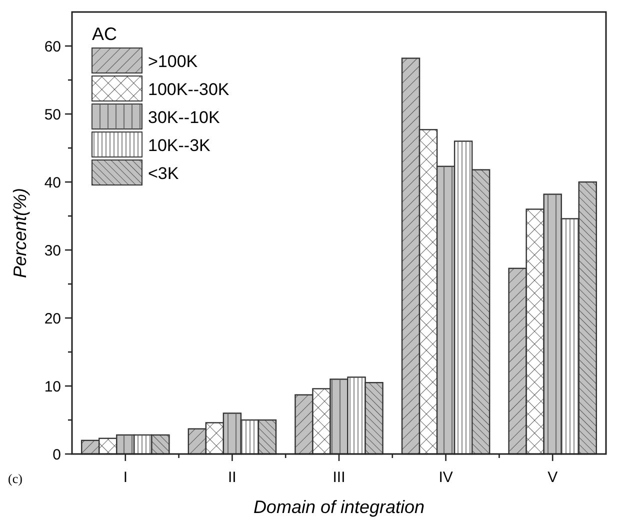  What do you see at coordinates (105, 34) in the screenshot?
I see `legend-title: AC` at bounding box center [105, 34].